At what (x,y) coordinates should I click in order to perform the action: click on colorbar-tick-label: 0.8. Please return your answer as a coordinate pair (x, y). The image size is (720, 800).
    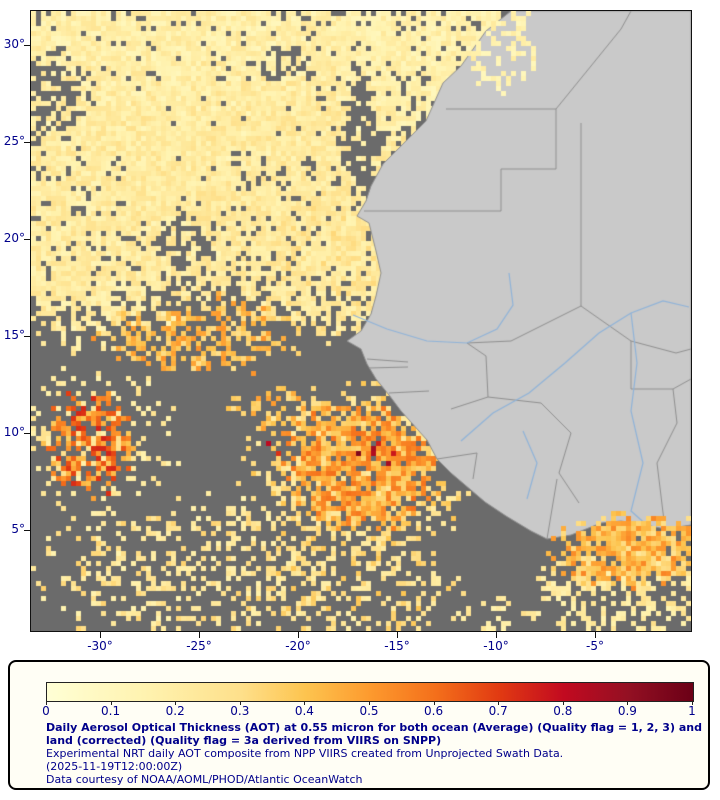
    Looking at the image, I should click on (563, 711).